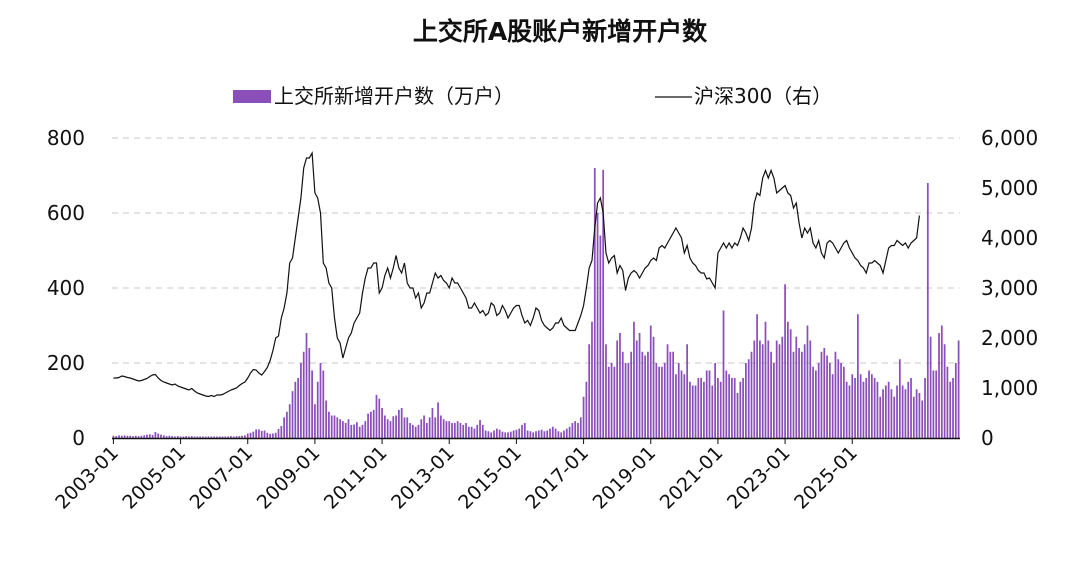 The height and width of the screenshot is (576, 1080). I want to click on x-tick-label: 2005-01, so click(154, 478).